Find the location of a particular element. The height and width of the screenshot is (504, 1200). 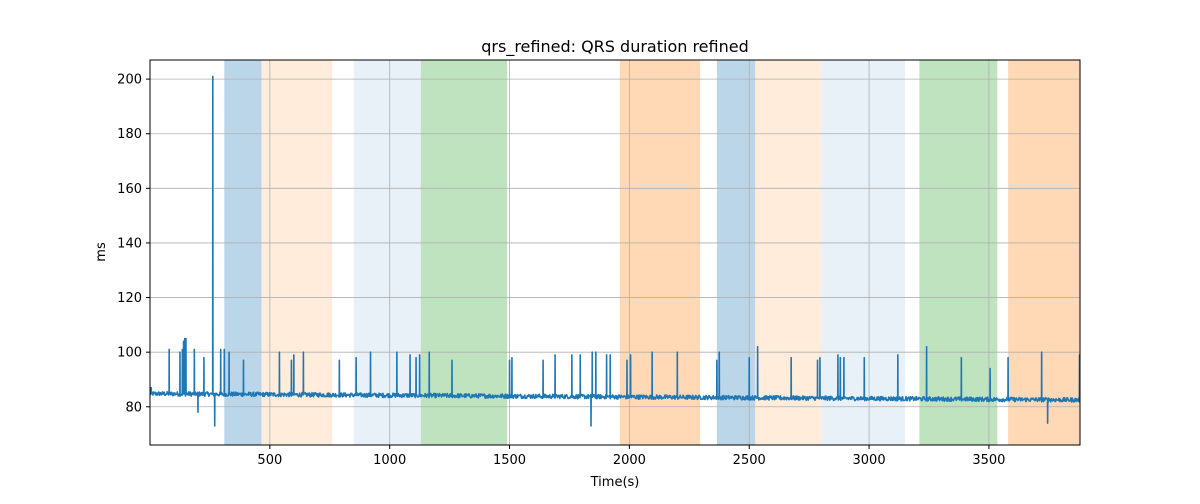

x-tick-label-5: 3000 is located at coordinates (869, 460).